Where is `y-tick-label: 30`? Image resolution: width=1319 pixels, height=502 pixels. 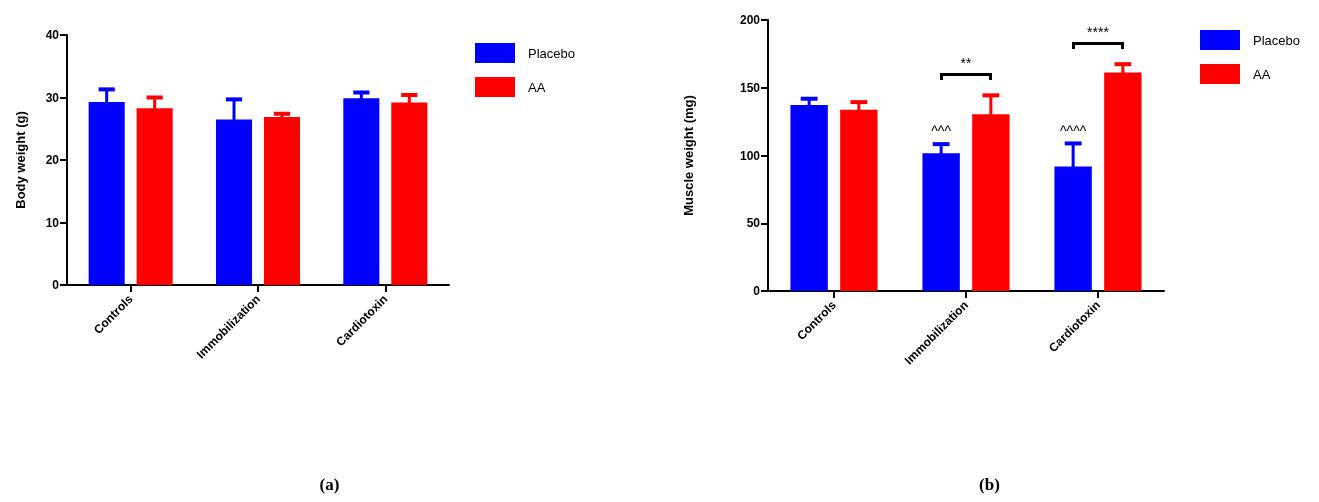 y-tick-label: 30 is located at coordinates (52, 97).